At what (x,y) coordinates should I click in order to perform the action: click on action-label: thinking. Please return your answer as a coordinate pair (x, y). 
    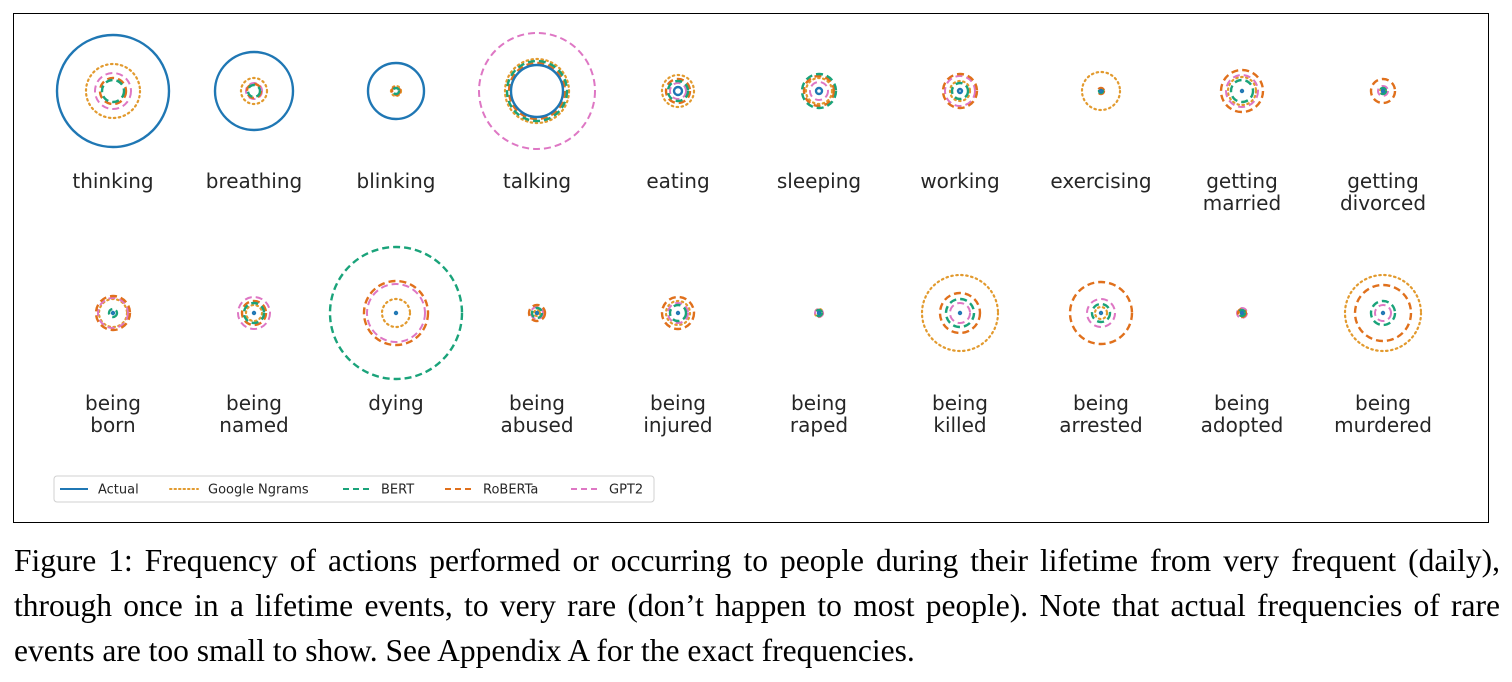
    Looking at the image, I should click on (112, 181).